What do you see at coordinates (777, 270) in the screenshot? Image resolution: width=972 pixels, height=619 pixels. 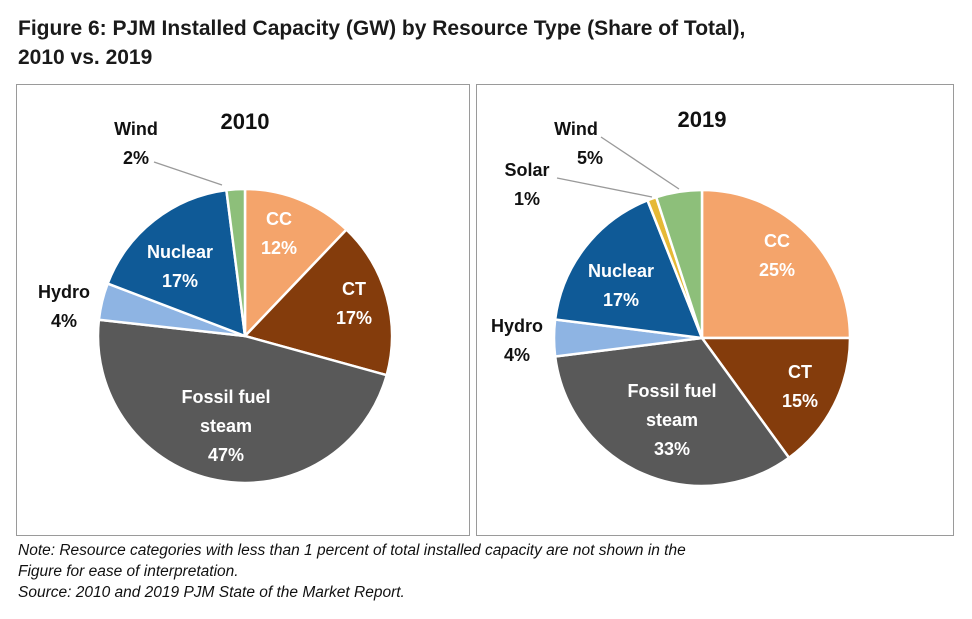 I see `slice-value-cc: 25%` at bounding box center [777, 270].